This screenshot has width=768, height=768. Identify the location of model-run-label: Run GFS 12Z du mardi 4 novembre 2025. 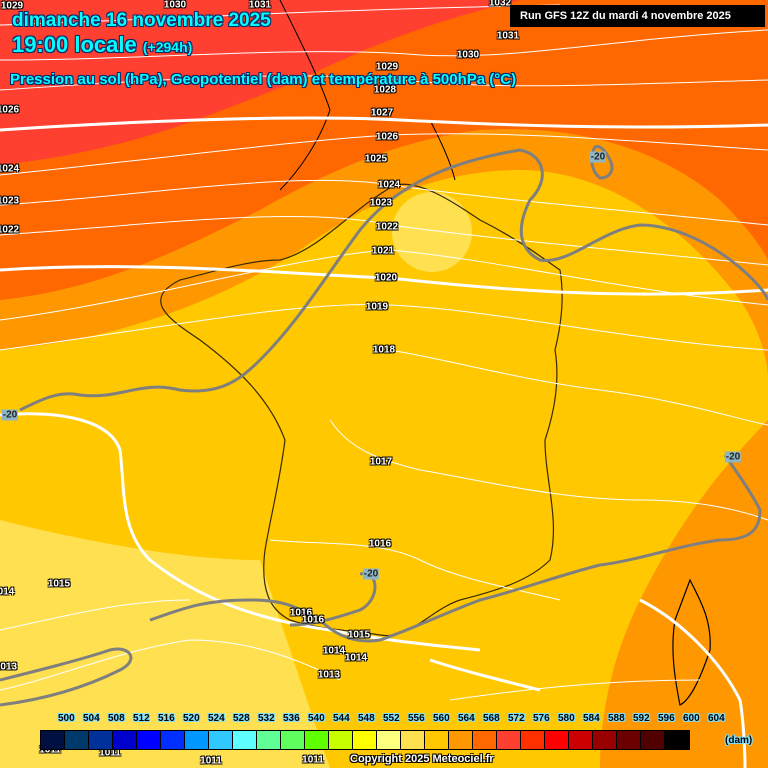
(637, 16).